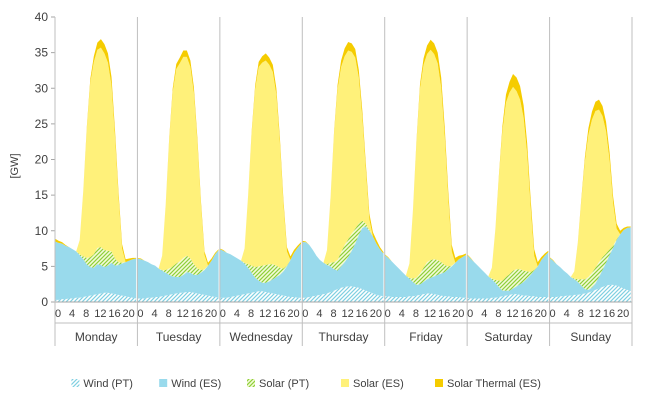 The height and width of the screenshot is (418, 648). Describe the element at coordinates (178, 263) in the screenshot. I see `area-solar-pt-tuesday` at that location.